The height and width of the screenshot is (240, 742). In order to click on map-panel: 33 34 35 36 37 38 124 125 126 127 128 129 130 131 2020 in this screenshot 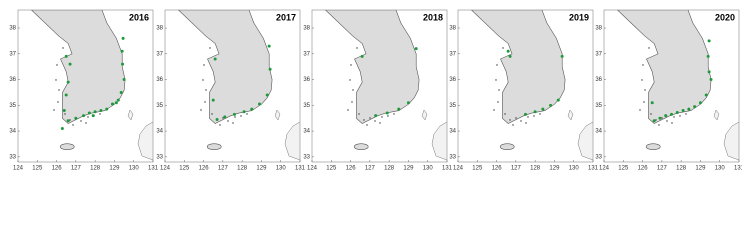, I will do `click(668, 91)`.